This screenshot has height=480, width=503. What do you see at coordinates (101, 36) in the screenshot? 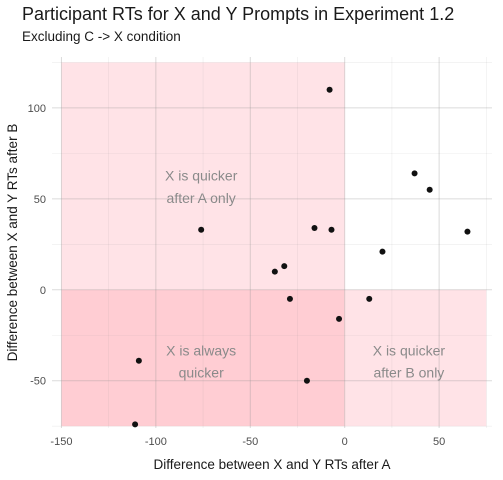
I see `chart-subtitle: Excluding C -> X condition` at bounding box center [101, 36].